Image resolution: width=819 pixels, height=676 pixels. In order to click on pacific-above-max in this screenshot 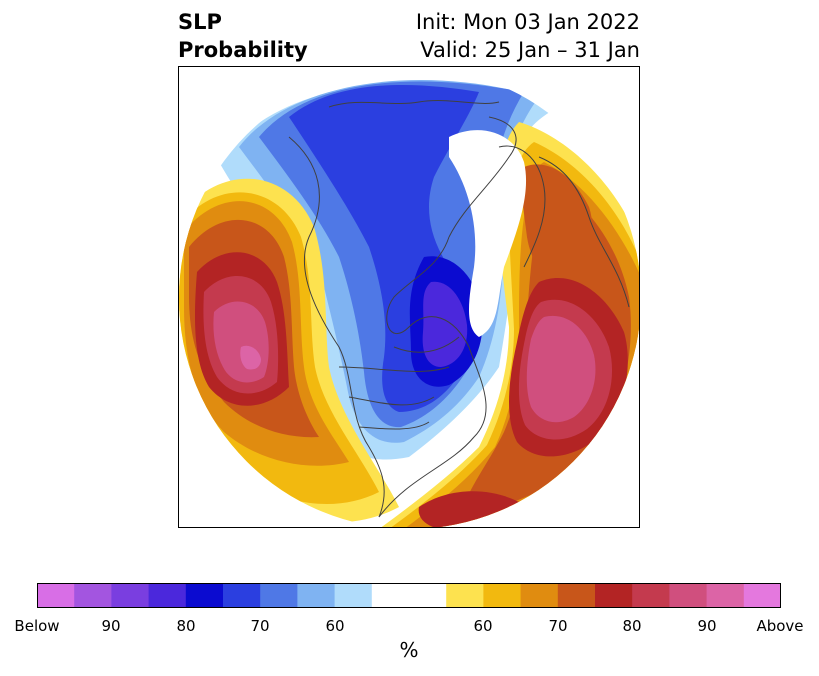, I will do `click(250, 357)`.